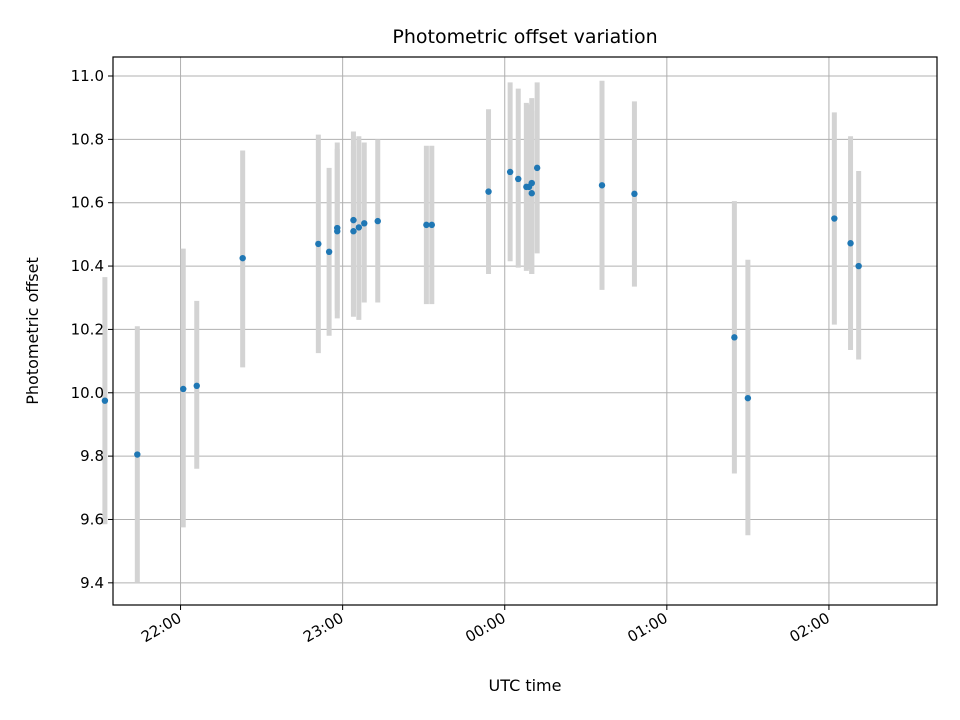 This screenshot has width=960, height=720. What do you see at coordinates (92, 519) in the screenshot?
I see `y-tick-label: 9.6` at bounding box center [92, 519].